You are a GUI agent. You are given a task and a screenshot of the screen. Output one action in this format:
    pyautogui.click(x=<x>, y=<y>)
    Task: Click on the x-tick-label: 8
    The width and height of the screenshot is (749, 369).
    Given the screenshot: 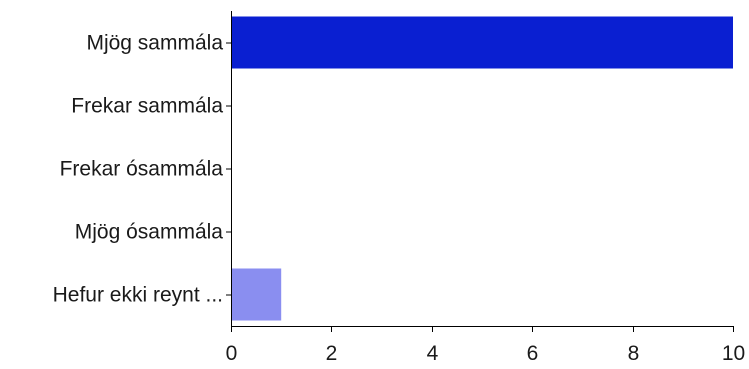 What is the action you would take?
    pyautogui.click(x=634, y=353)
    